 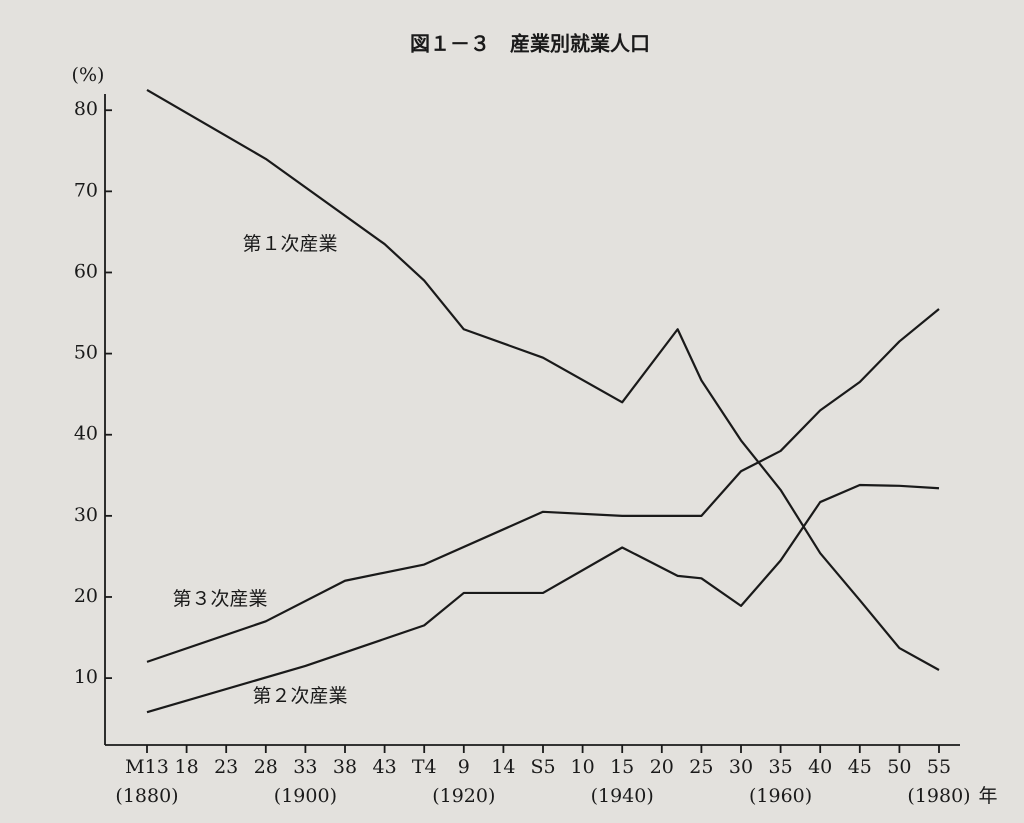 I want to click on y-tick-label: 80, so click(x=86, y=109).